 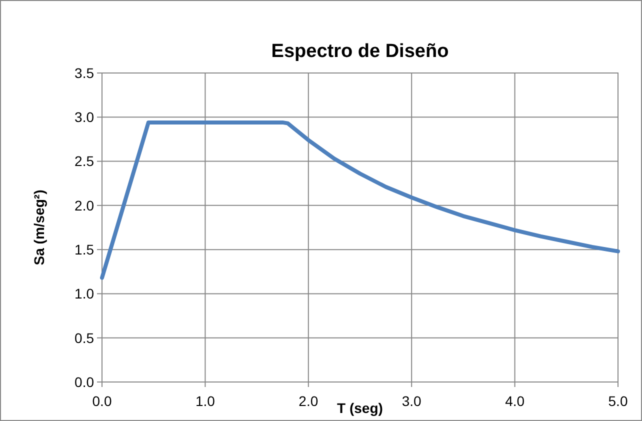 I want to click on x-tick-label: 5.0, so click(x=618, y=401).